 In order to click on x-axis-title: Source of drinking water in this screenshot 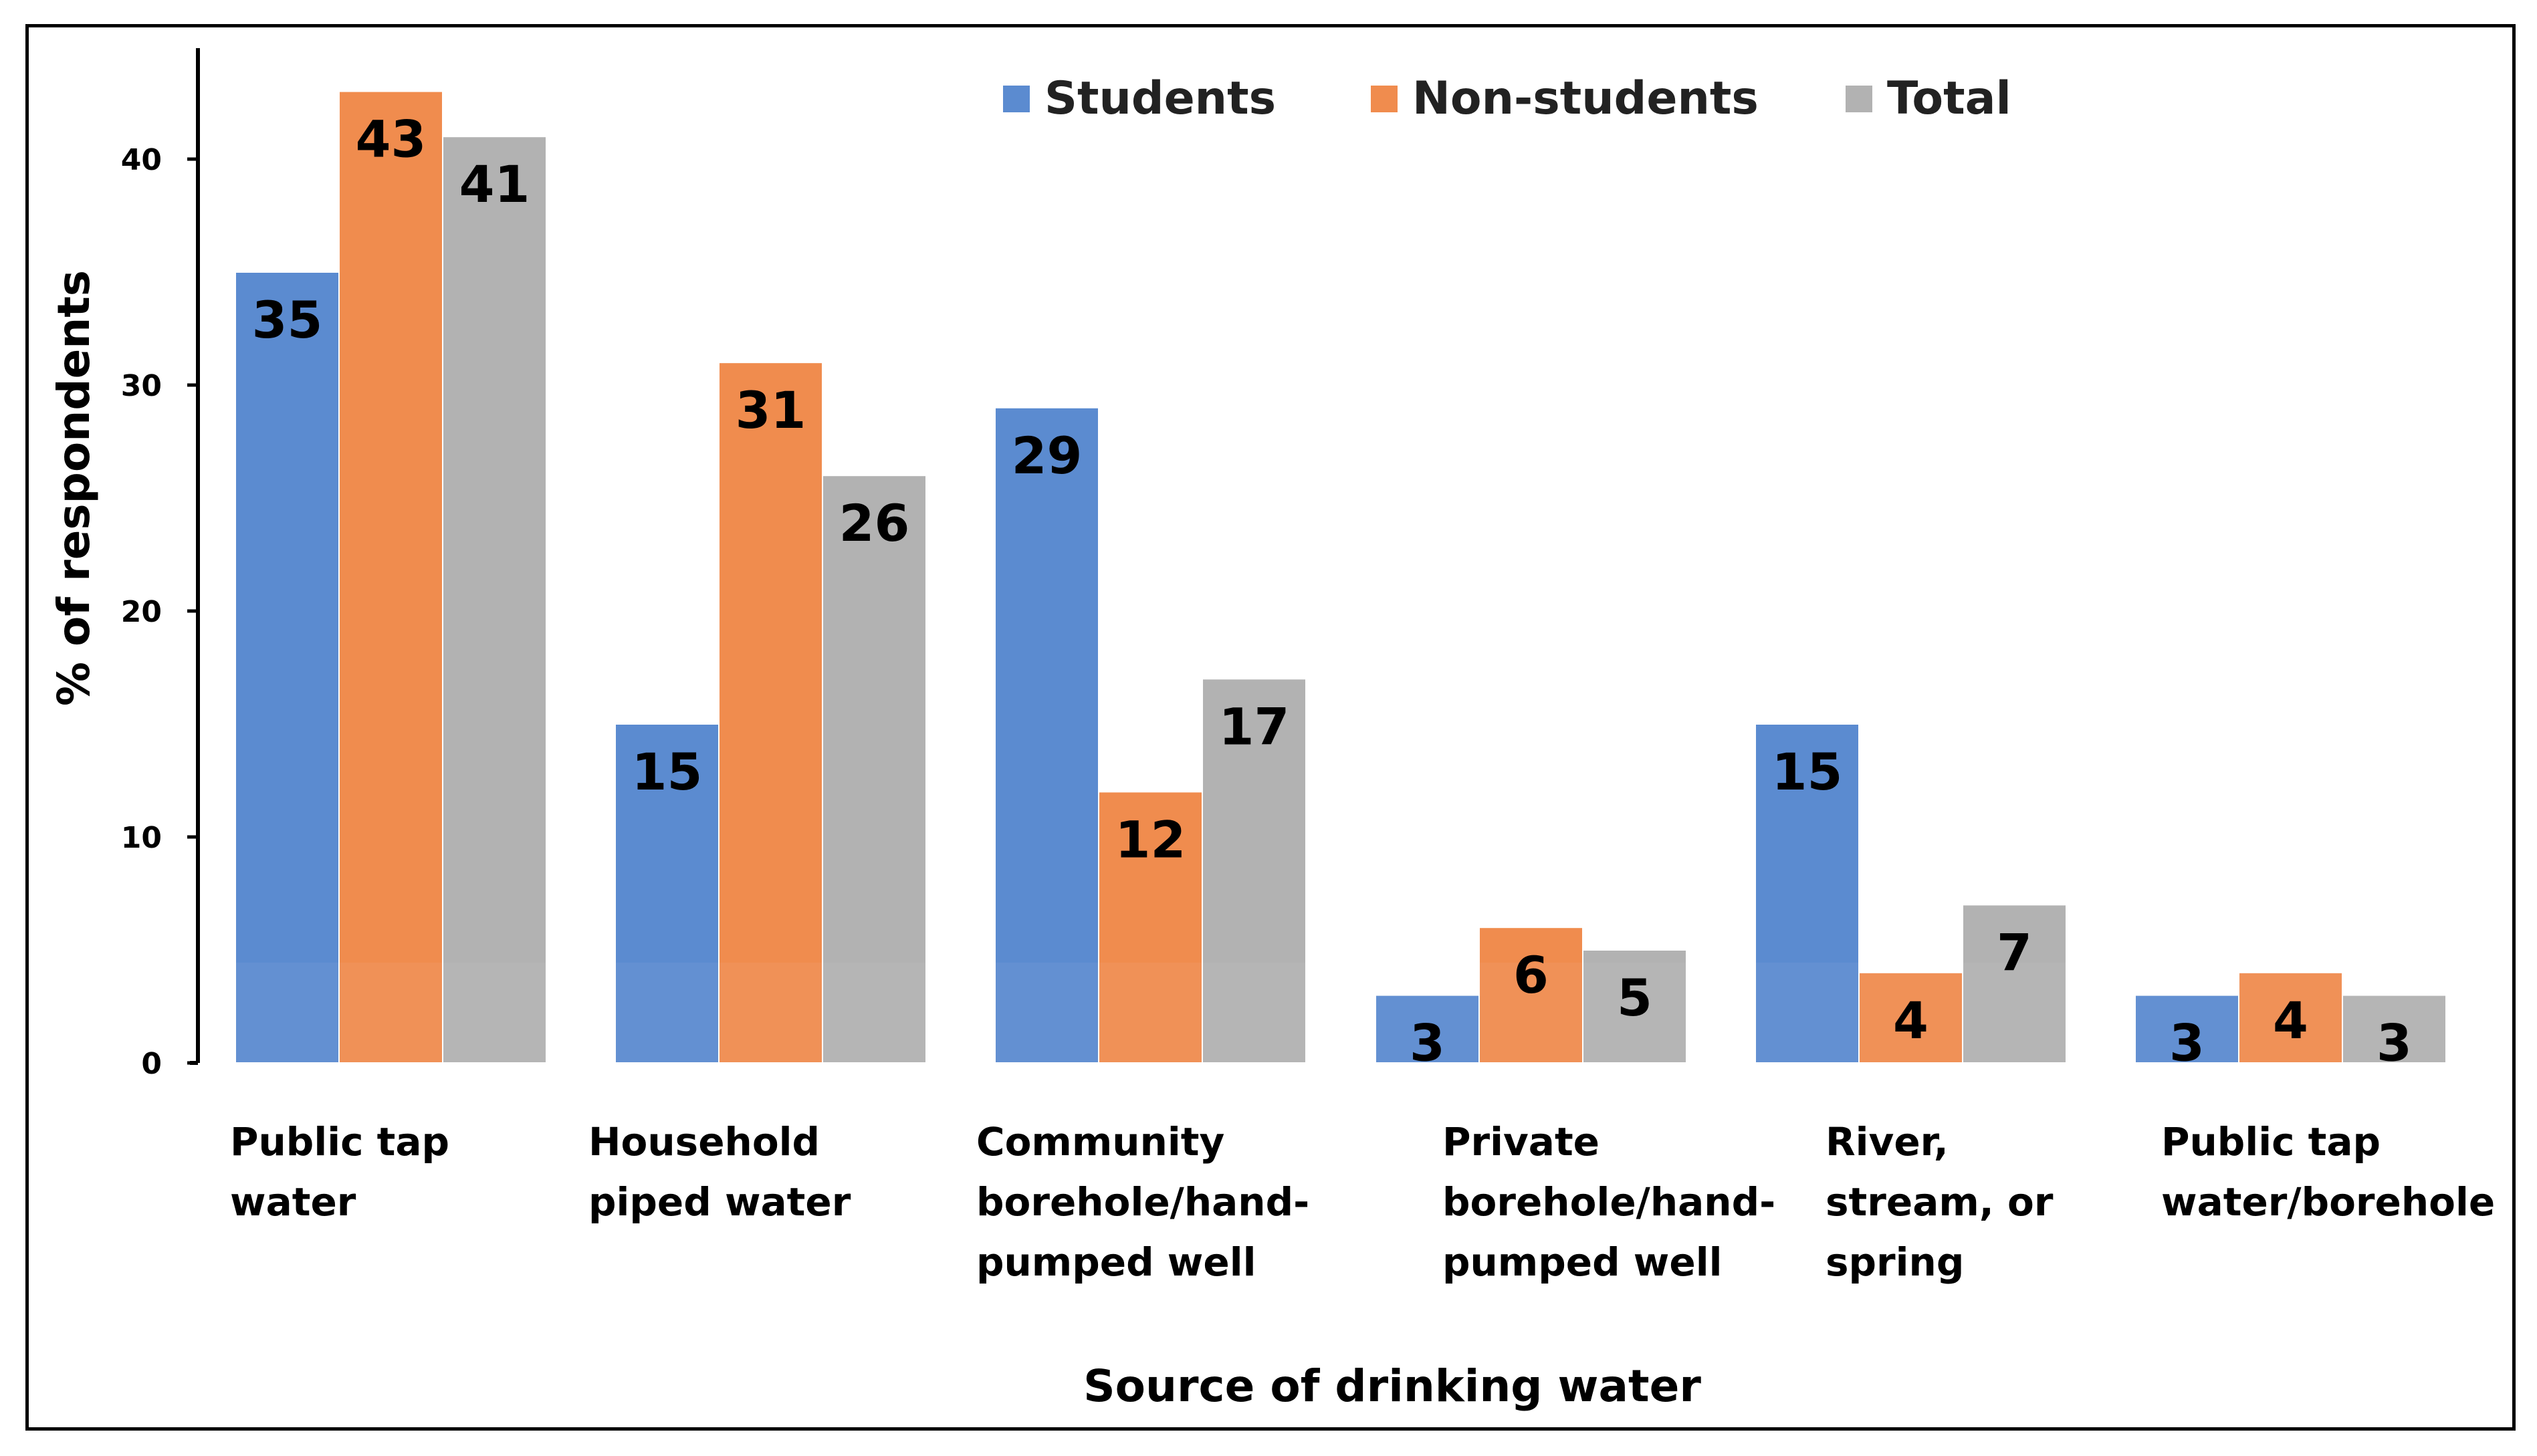, I will do `click(1392, 1386)`.